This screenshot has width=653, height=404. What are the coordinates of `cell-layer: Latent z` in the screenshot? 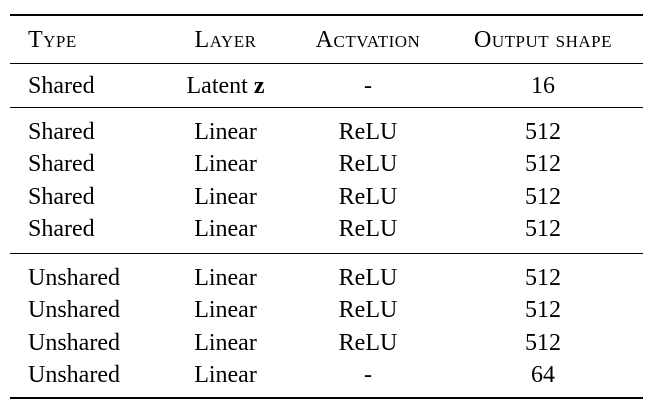 It's located at (225, 86).